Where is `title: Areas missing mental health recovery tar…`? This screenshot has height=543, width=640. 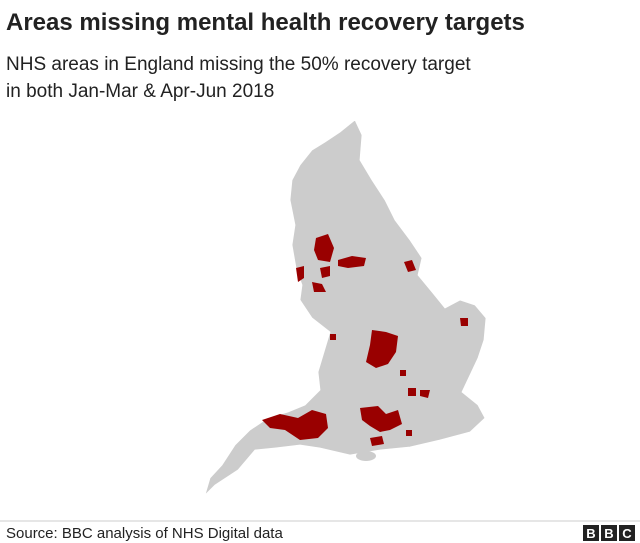
title: Areas missing mental health recovery tar… is located at coordinates (265, 22).